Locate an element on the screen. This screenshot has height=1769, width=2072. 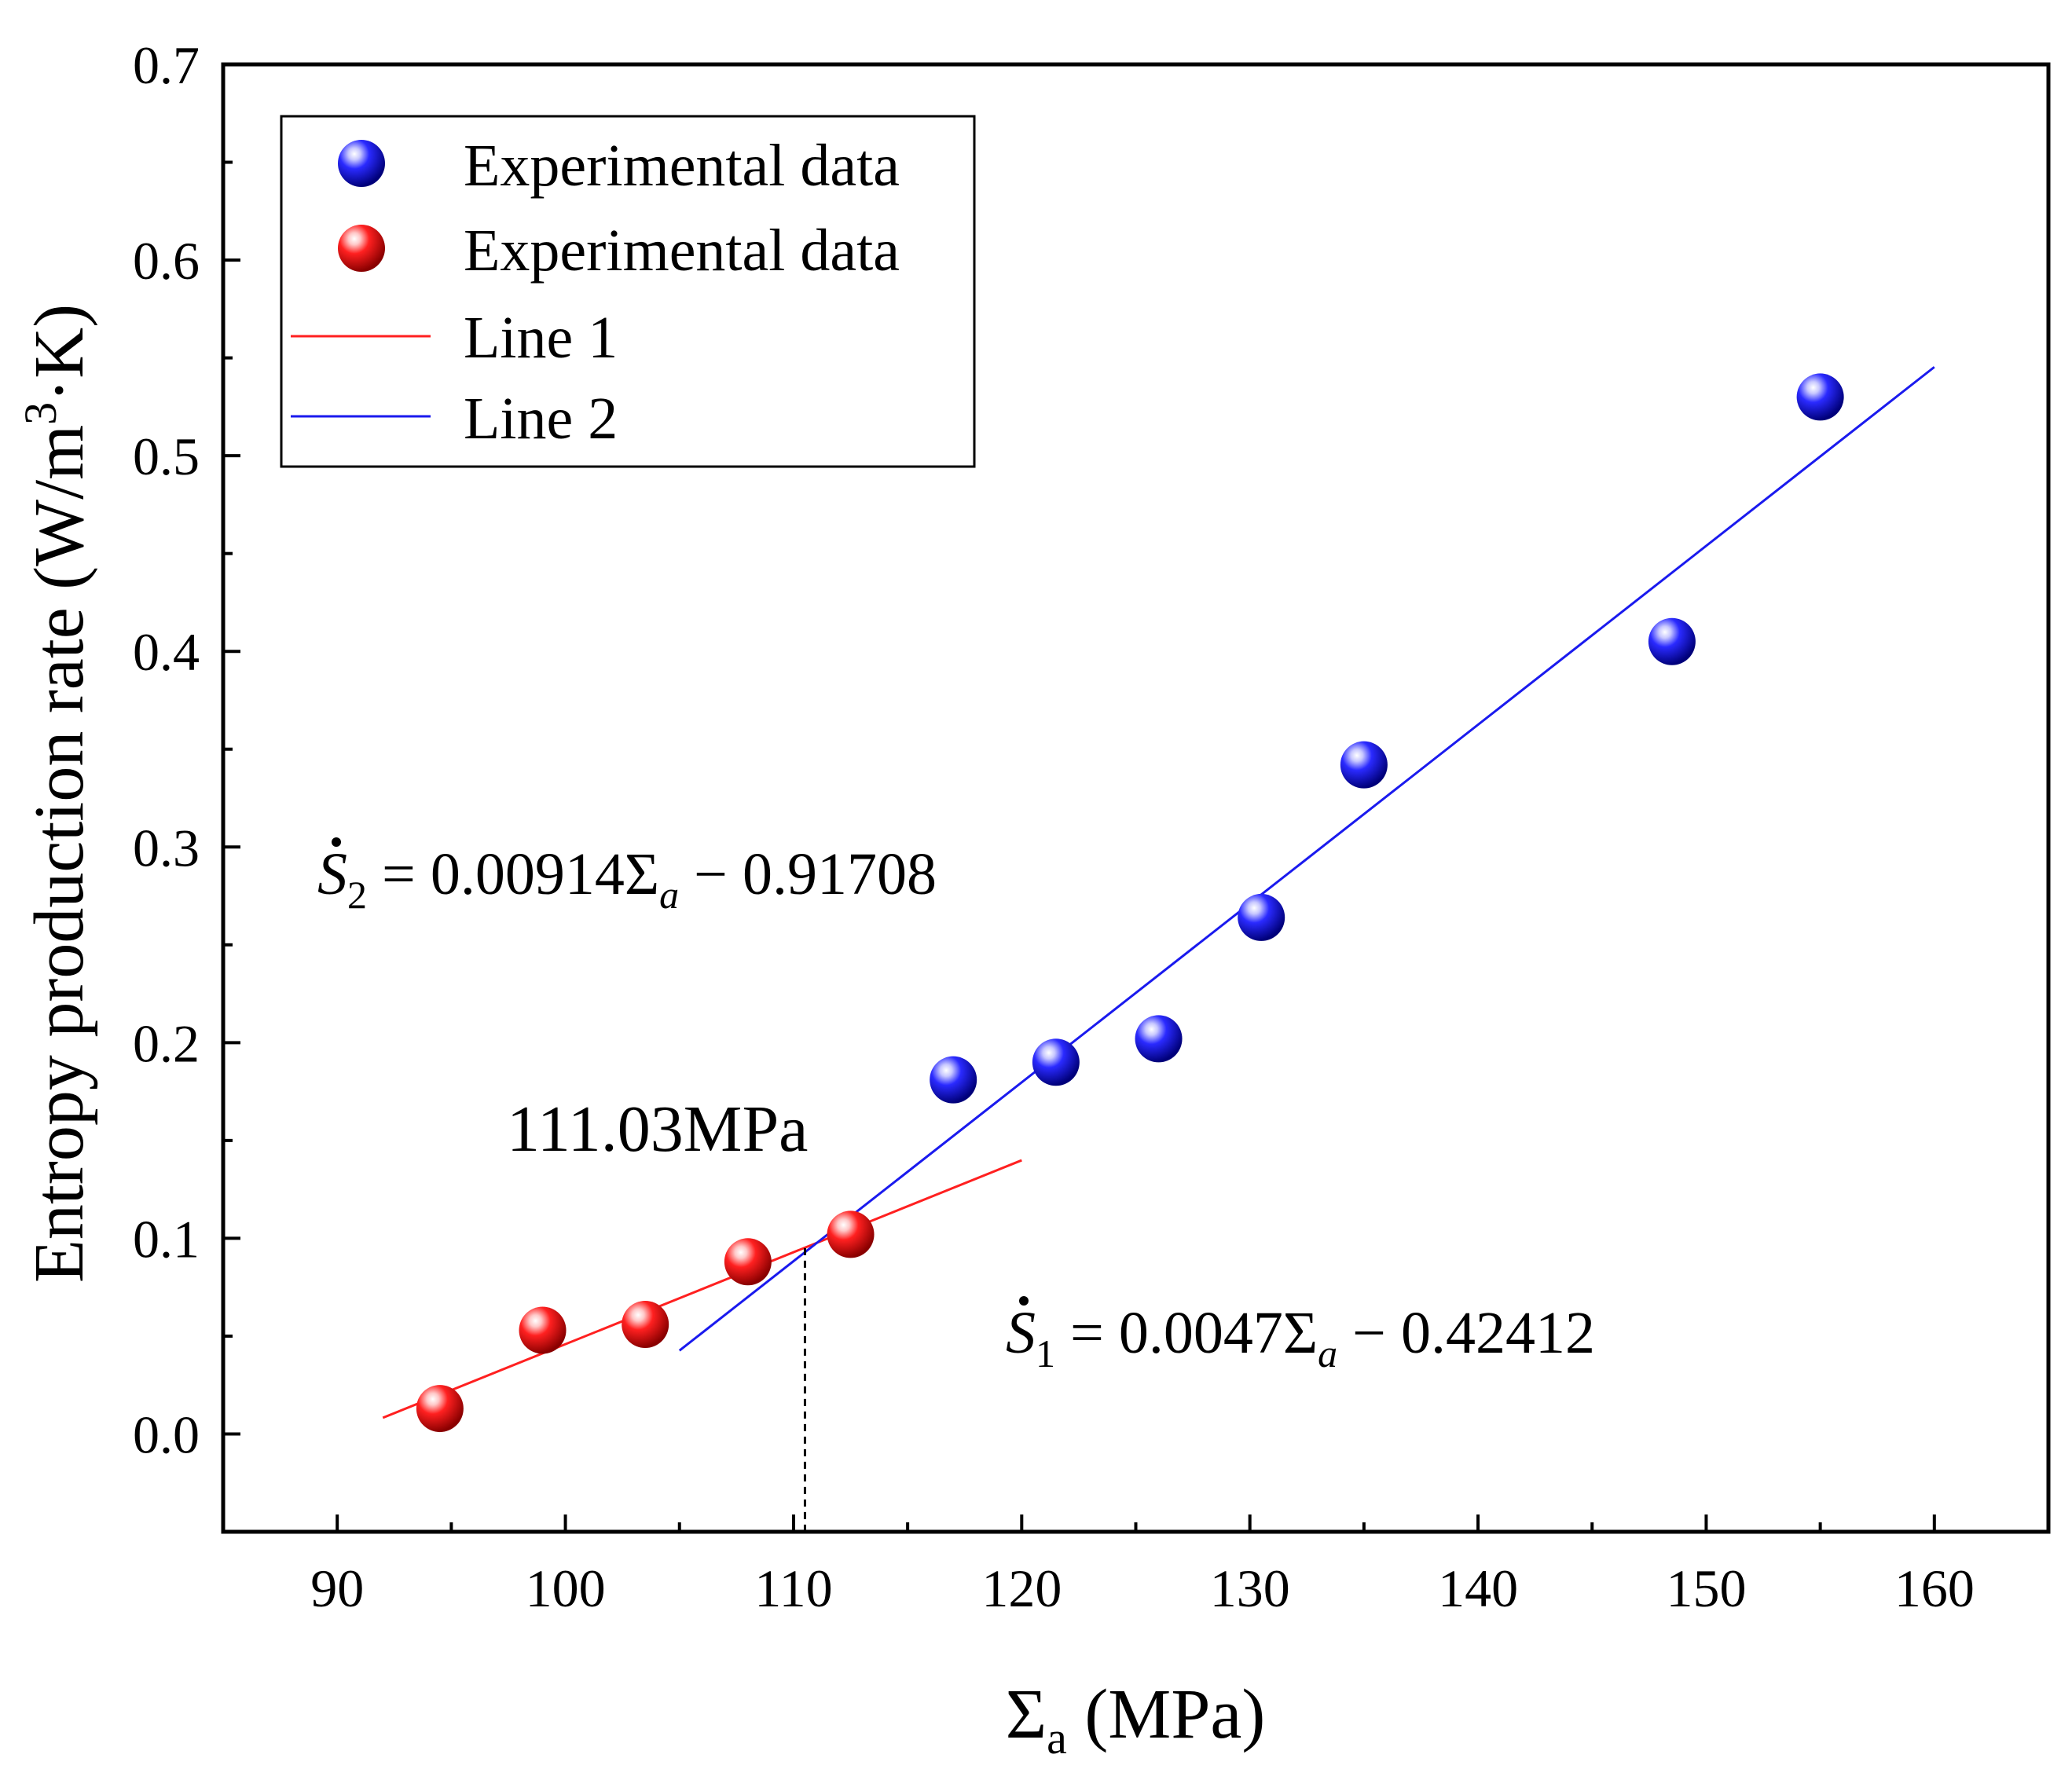
x-tick-label: 90 is located at coordinates (337, 1588).